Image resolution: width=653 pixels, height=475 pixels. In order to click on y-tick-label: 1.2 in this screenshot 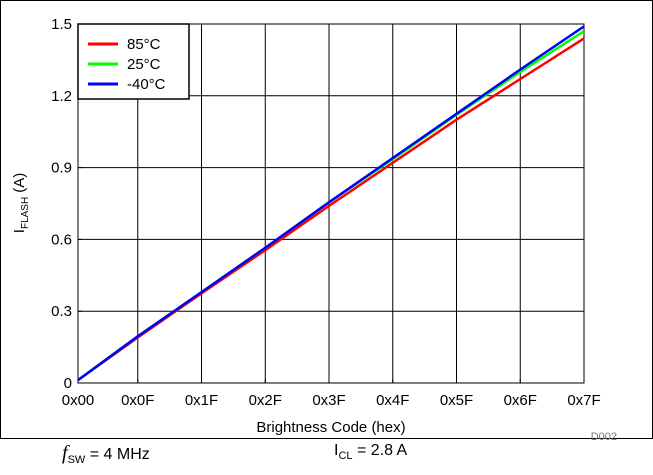, I will do `click(61, 96)`.